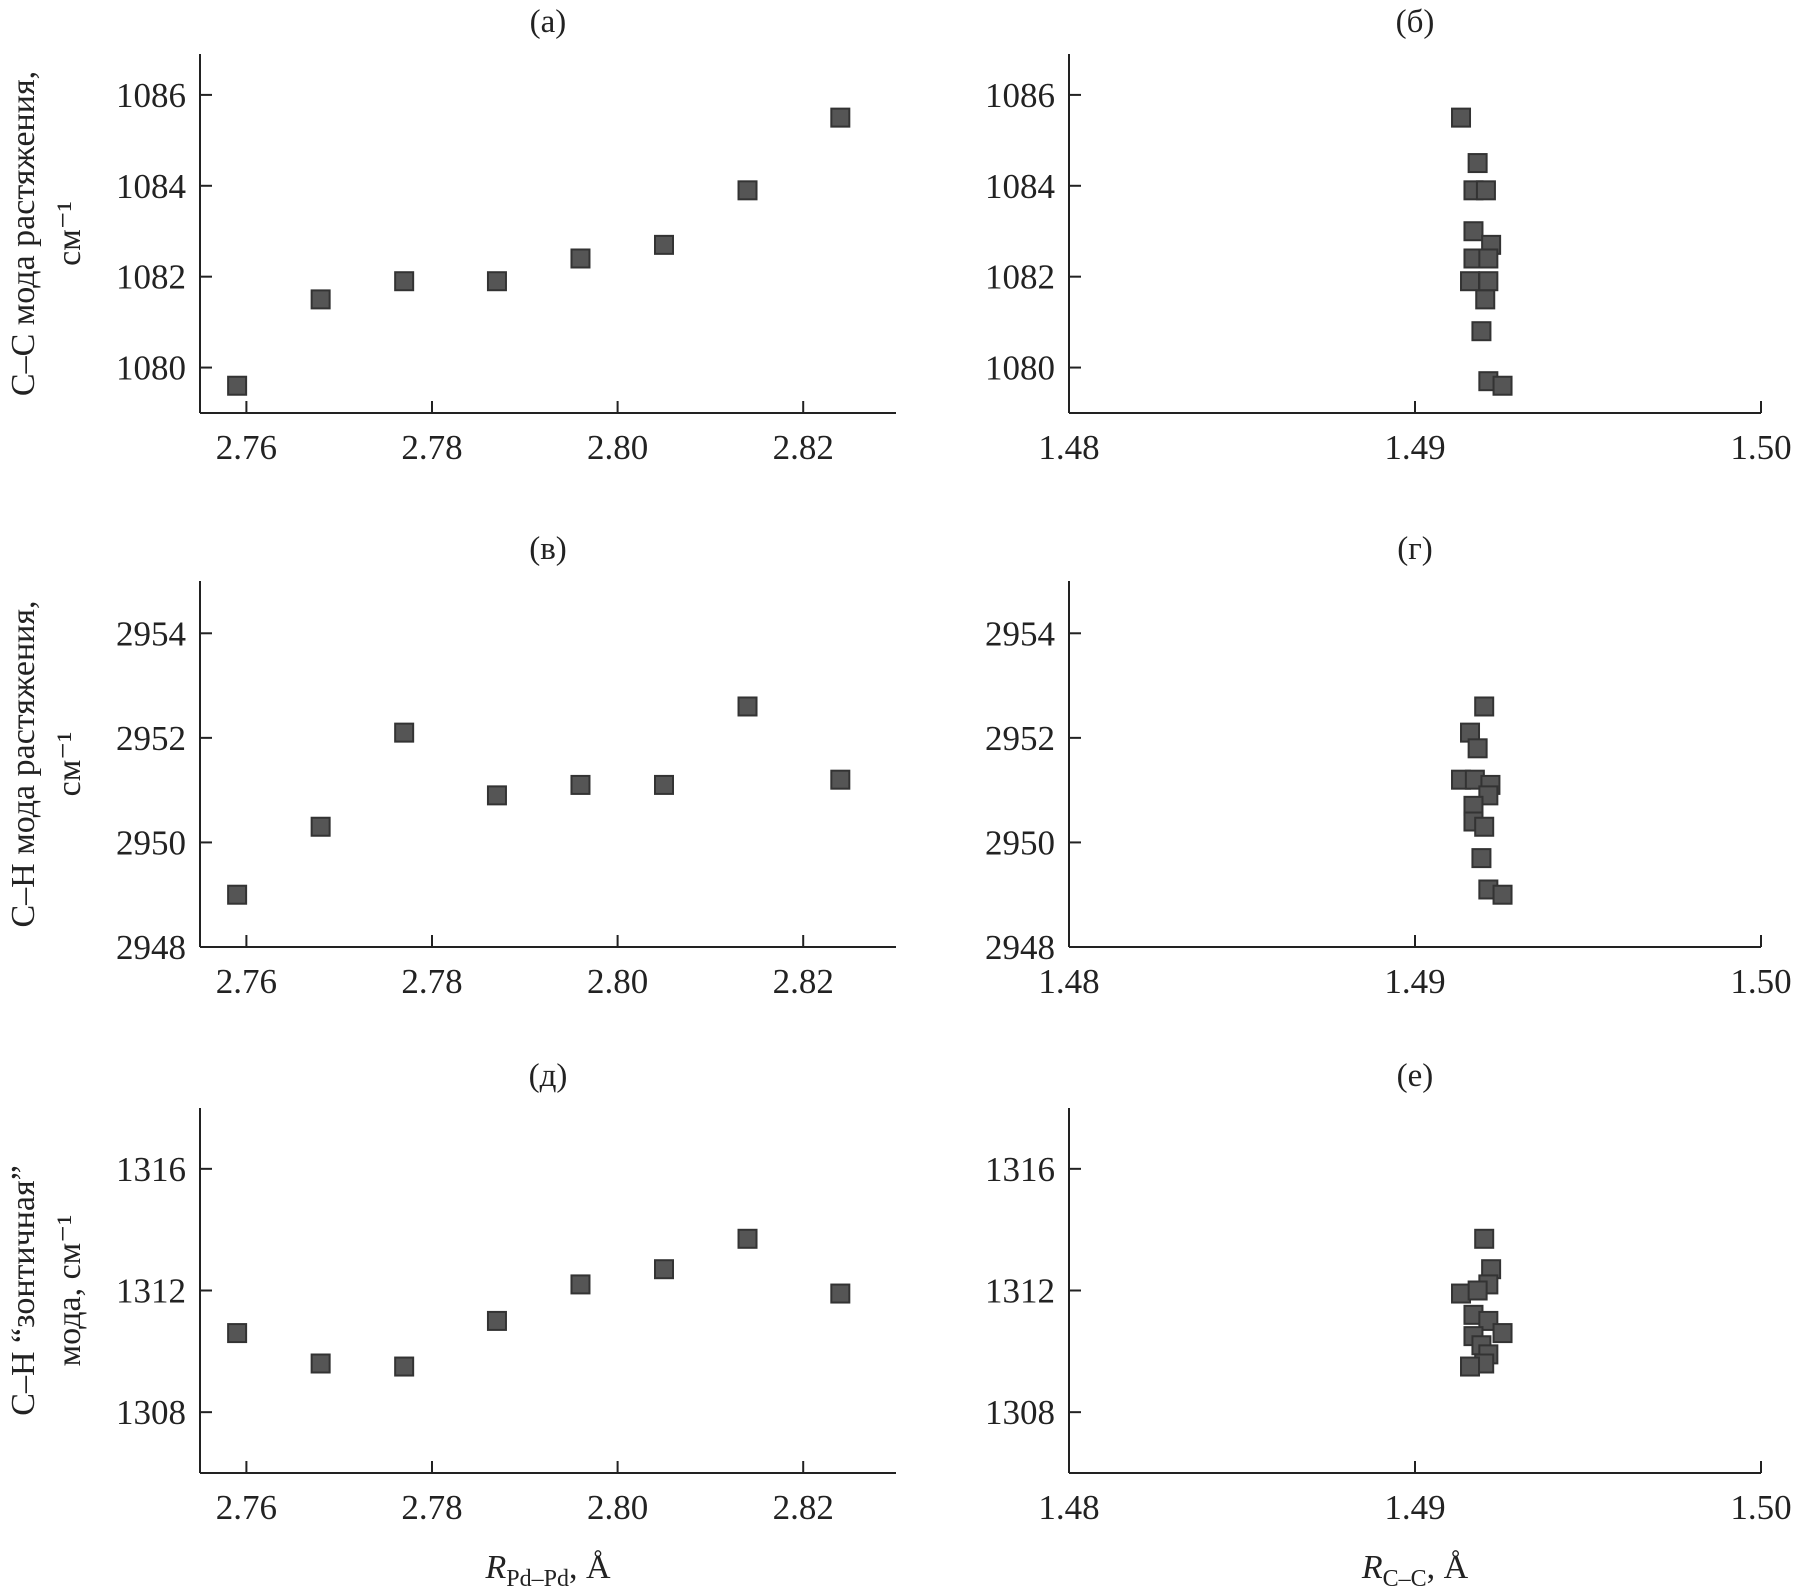  Describe the element at coordinates (1388, 766) in the screenshot. I see `subplot-3: (г) 1.48 1.49 1.50 2948 2950 2952 2954` at that location.